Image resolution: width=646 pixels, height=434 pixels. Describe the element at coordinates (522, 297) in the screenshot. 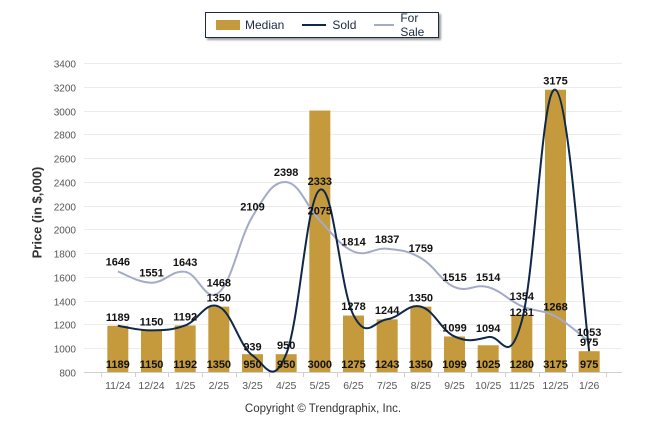

I see `for-sale-value-label: 1354` at that location.